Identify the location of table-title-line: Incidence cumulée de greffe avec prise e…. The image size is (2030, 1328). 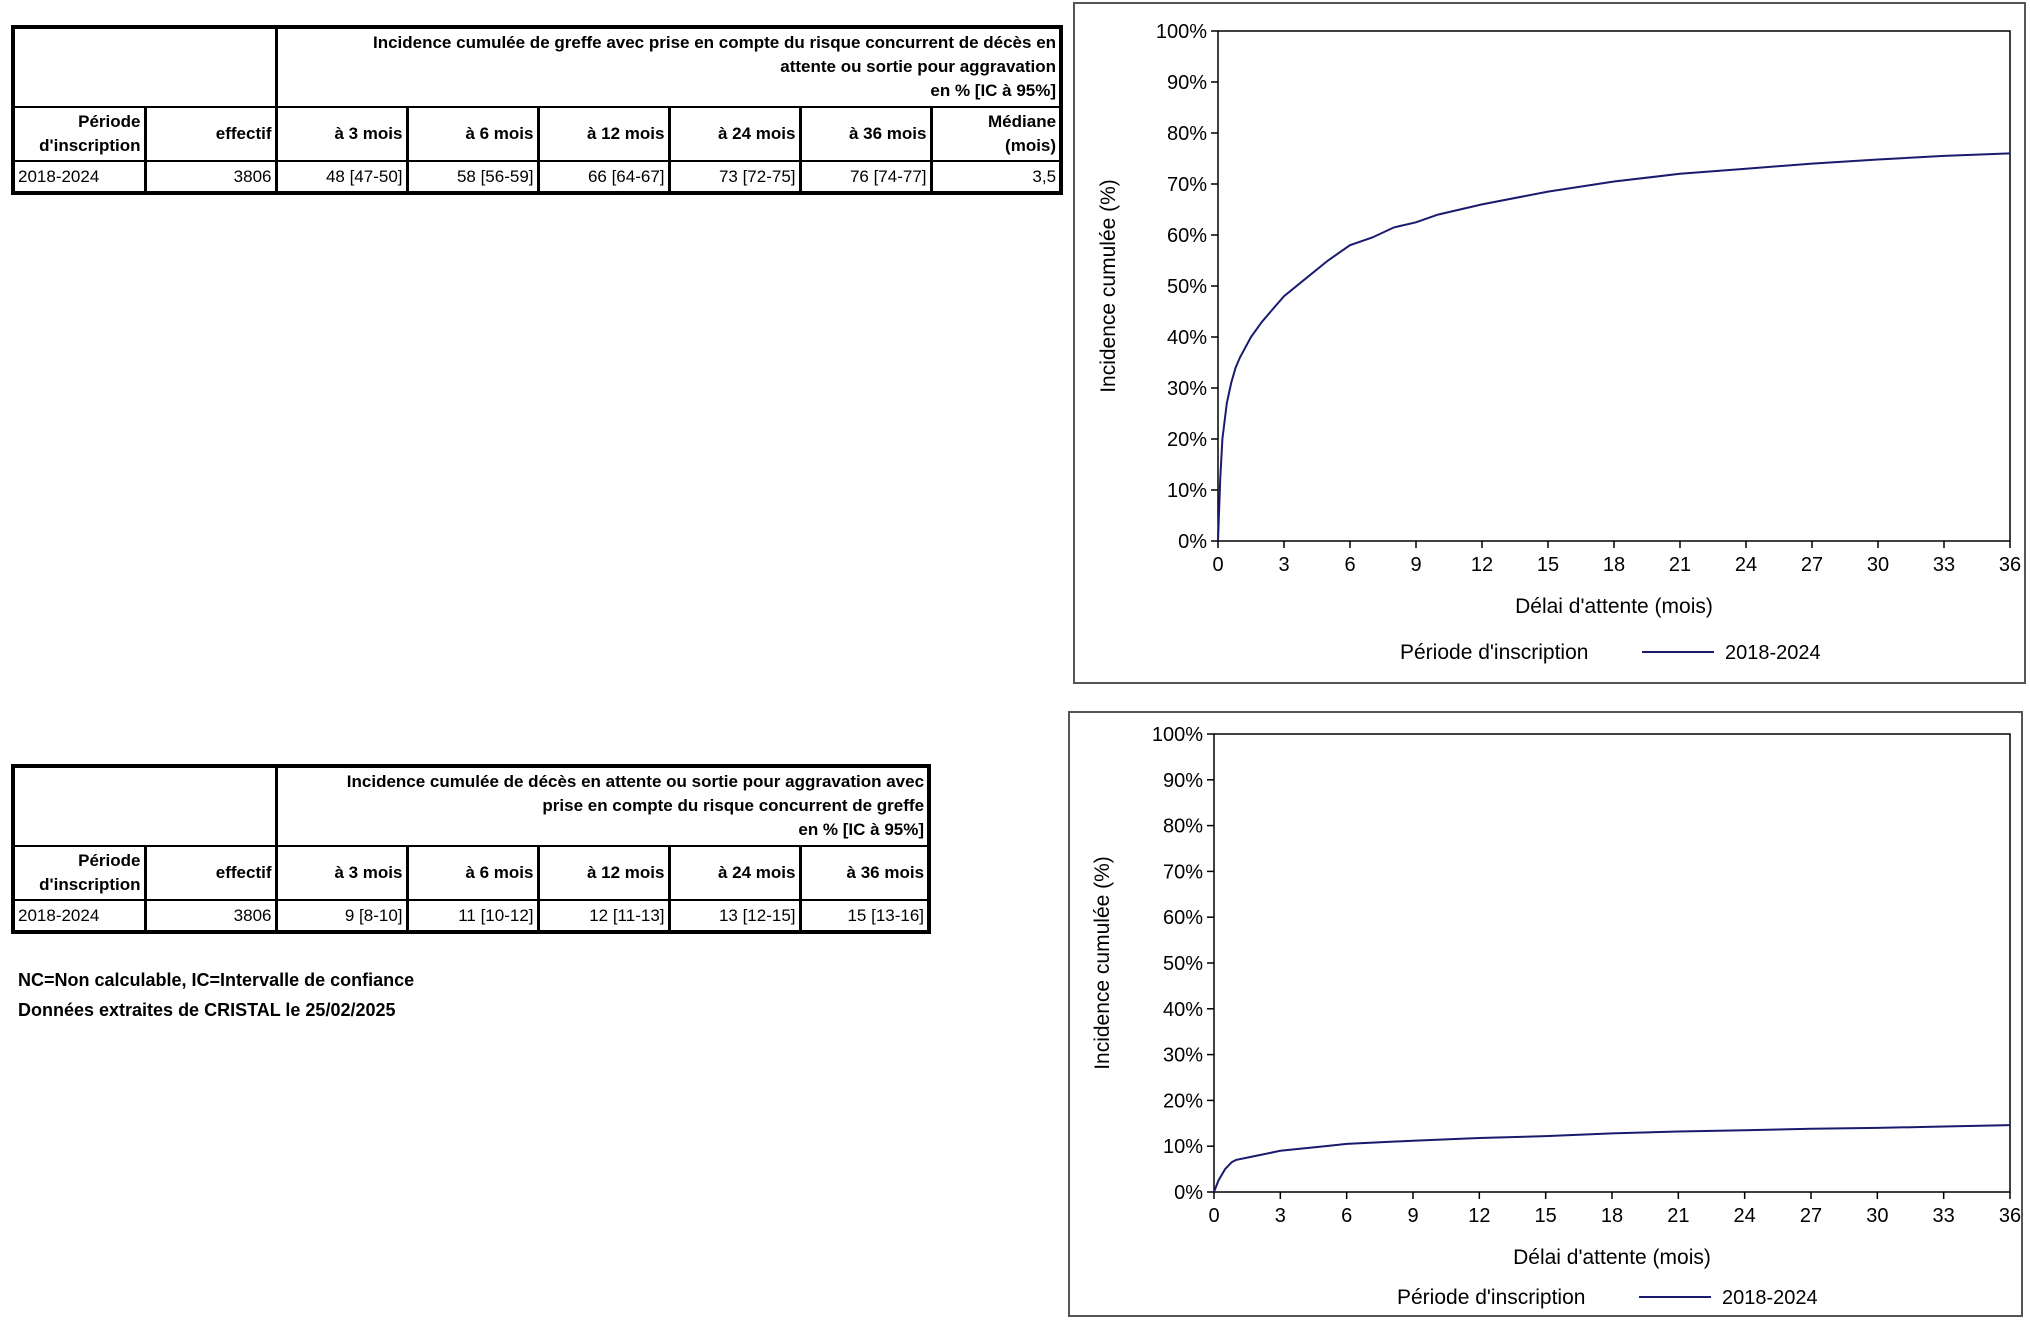
(714, 42).